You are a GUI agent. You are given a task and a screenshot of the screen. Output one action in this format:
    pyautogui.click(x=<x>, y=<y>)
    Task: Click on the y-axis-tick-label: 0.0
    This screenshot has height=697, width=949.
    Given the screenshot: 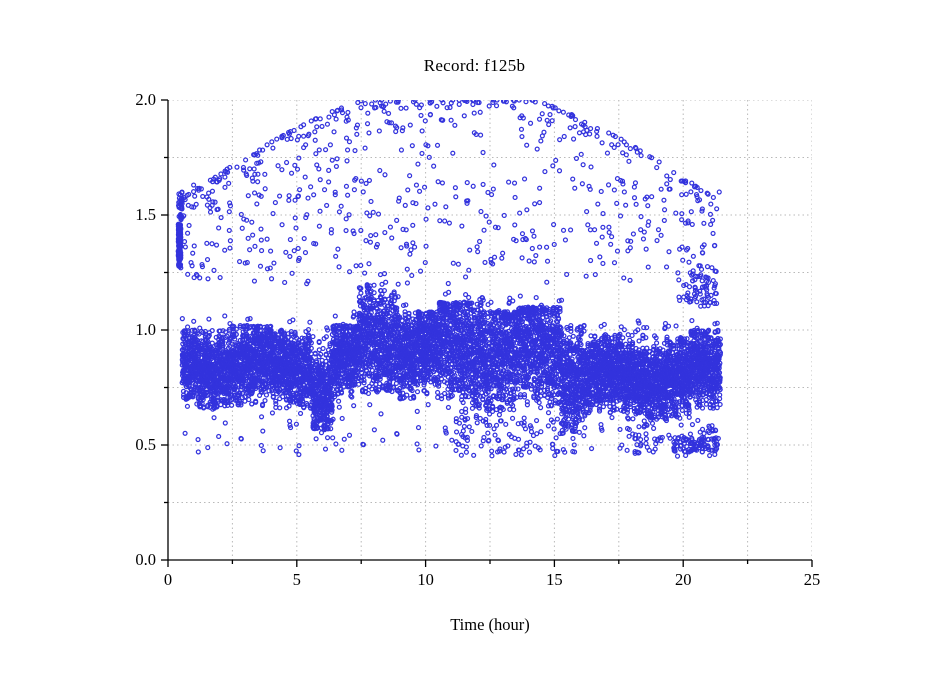 What is the action you would take?
    pyautogui.click(x=145, y=559)
    